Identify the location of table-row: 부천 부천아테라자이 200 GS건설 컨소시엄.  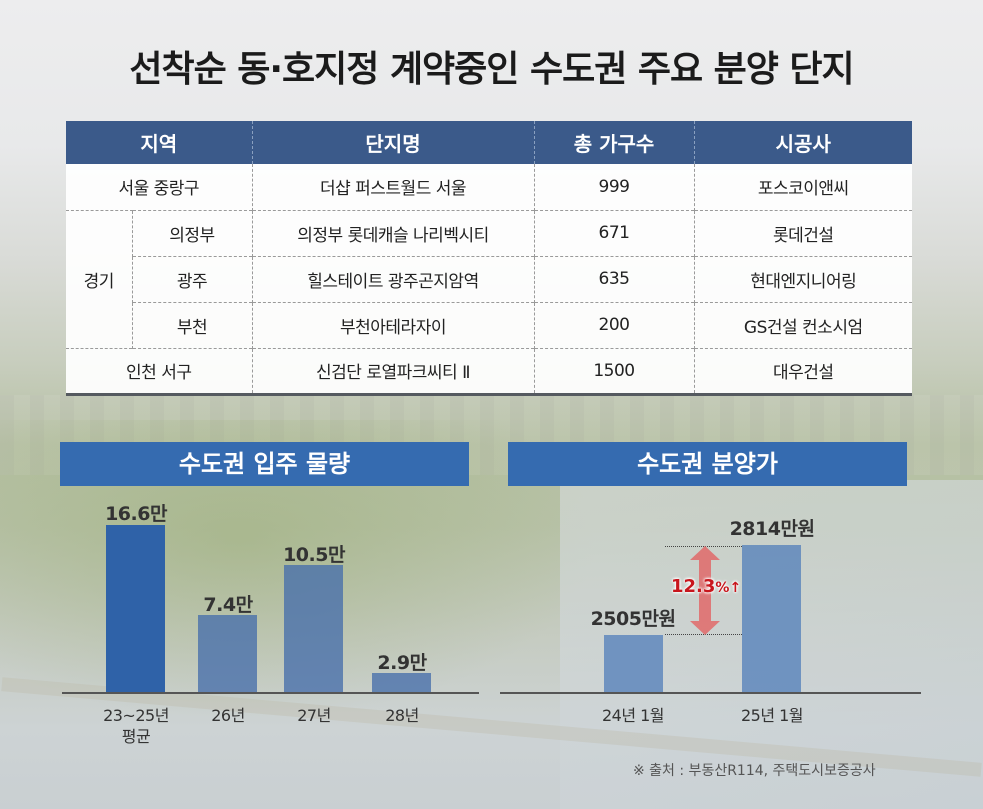
(489, 324).